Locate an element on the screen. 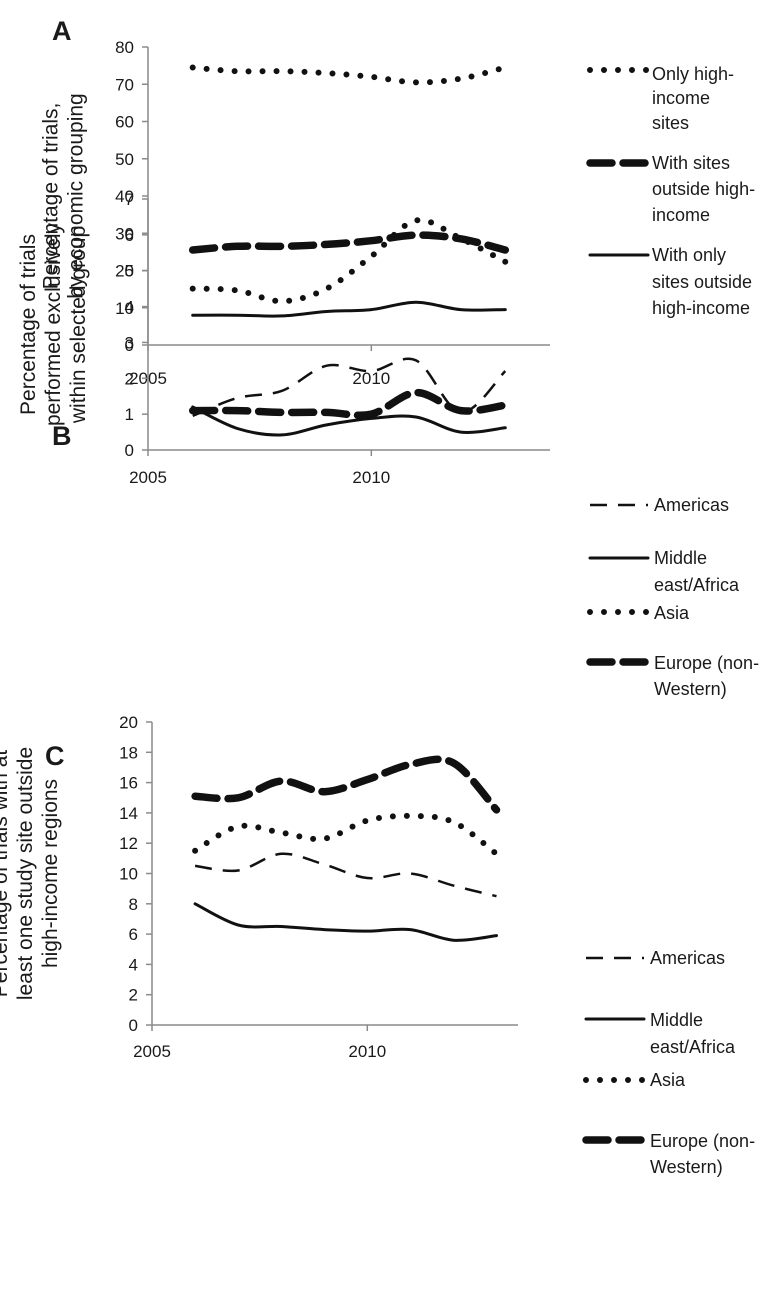  y-tick-label: 8 is located at coordinates (133, 904).